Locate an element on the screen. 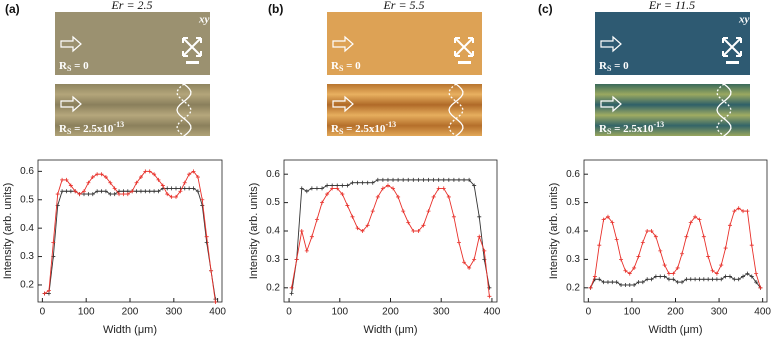  panel-title: Er = 5.5 is located at coordinates (403, 6).